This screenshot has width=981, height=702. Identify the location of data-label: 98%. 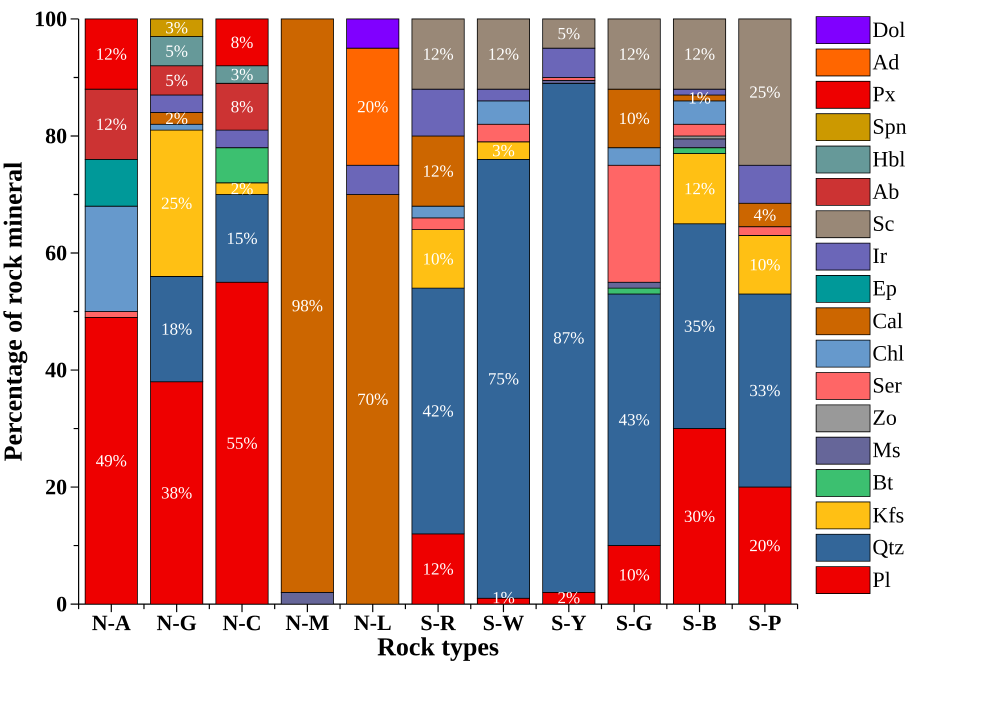
(307, 306).